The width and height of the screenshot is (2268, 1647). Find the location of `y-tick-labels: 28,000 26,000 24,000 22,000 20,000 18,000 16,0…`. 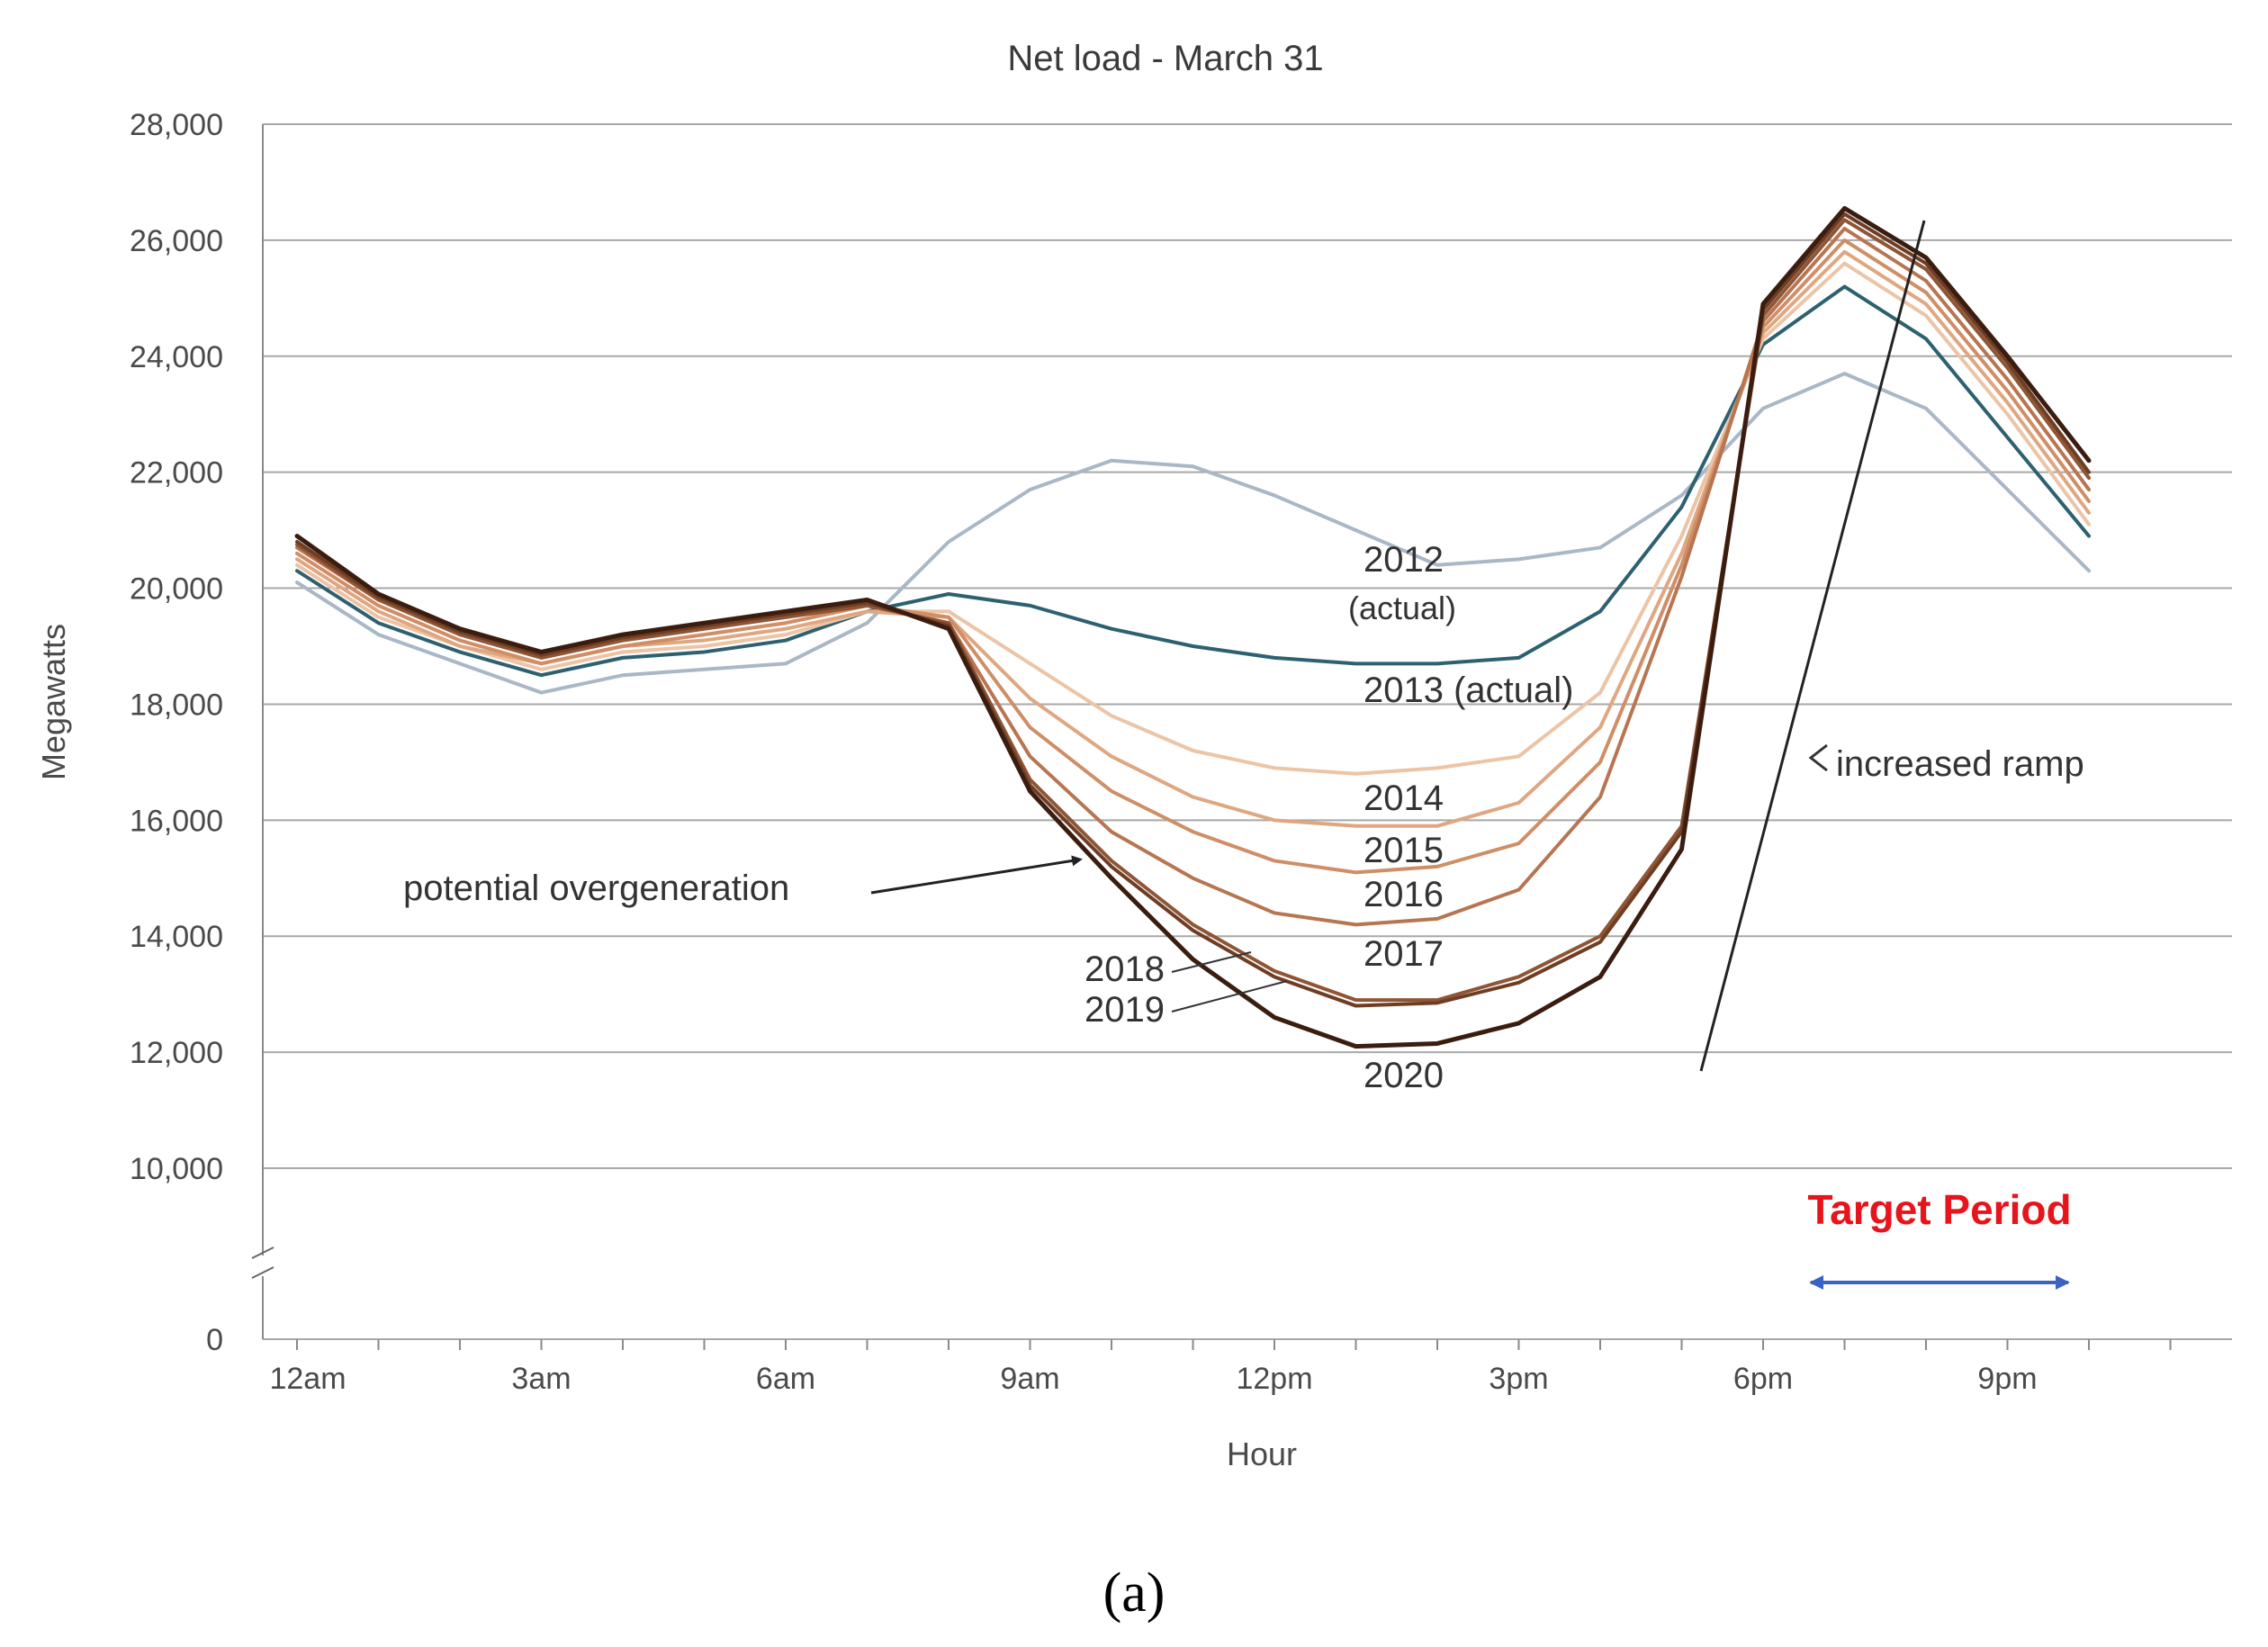

y-tick-labels: 28,000 26,000 24,000 22,000 20,000 18,000 16,0… is located at coordinates (176, 732).